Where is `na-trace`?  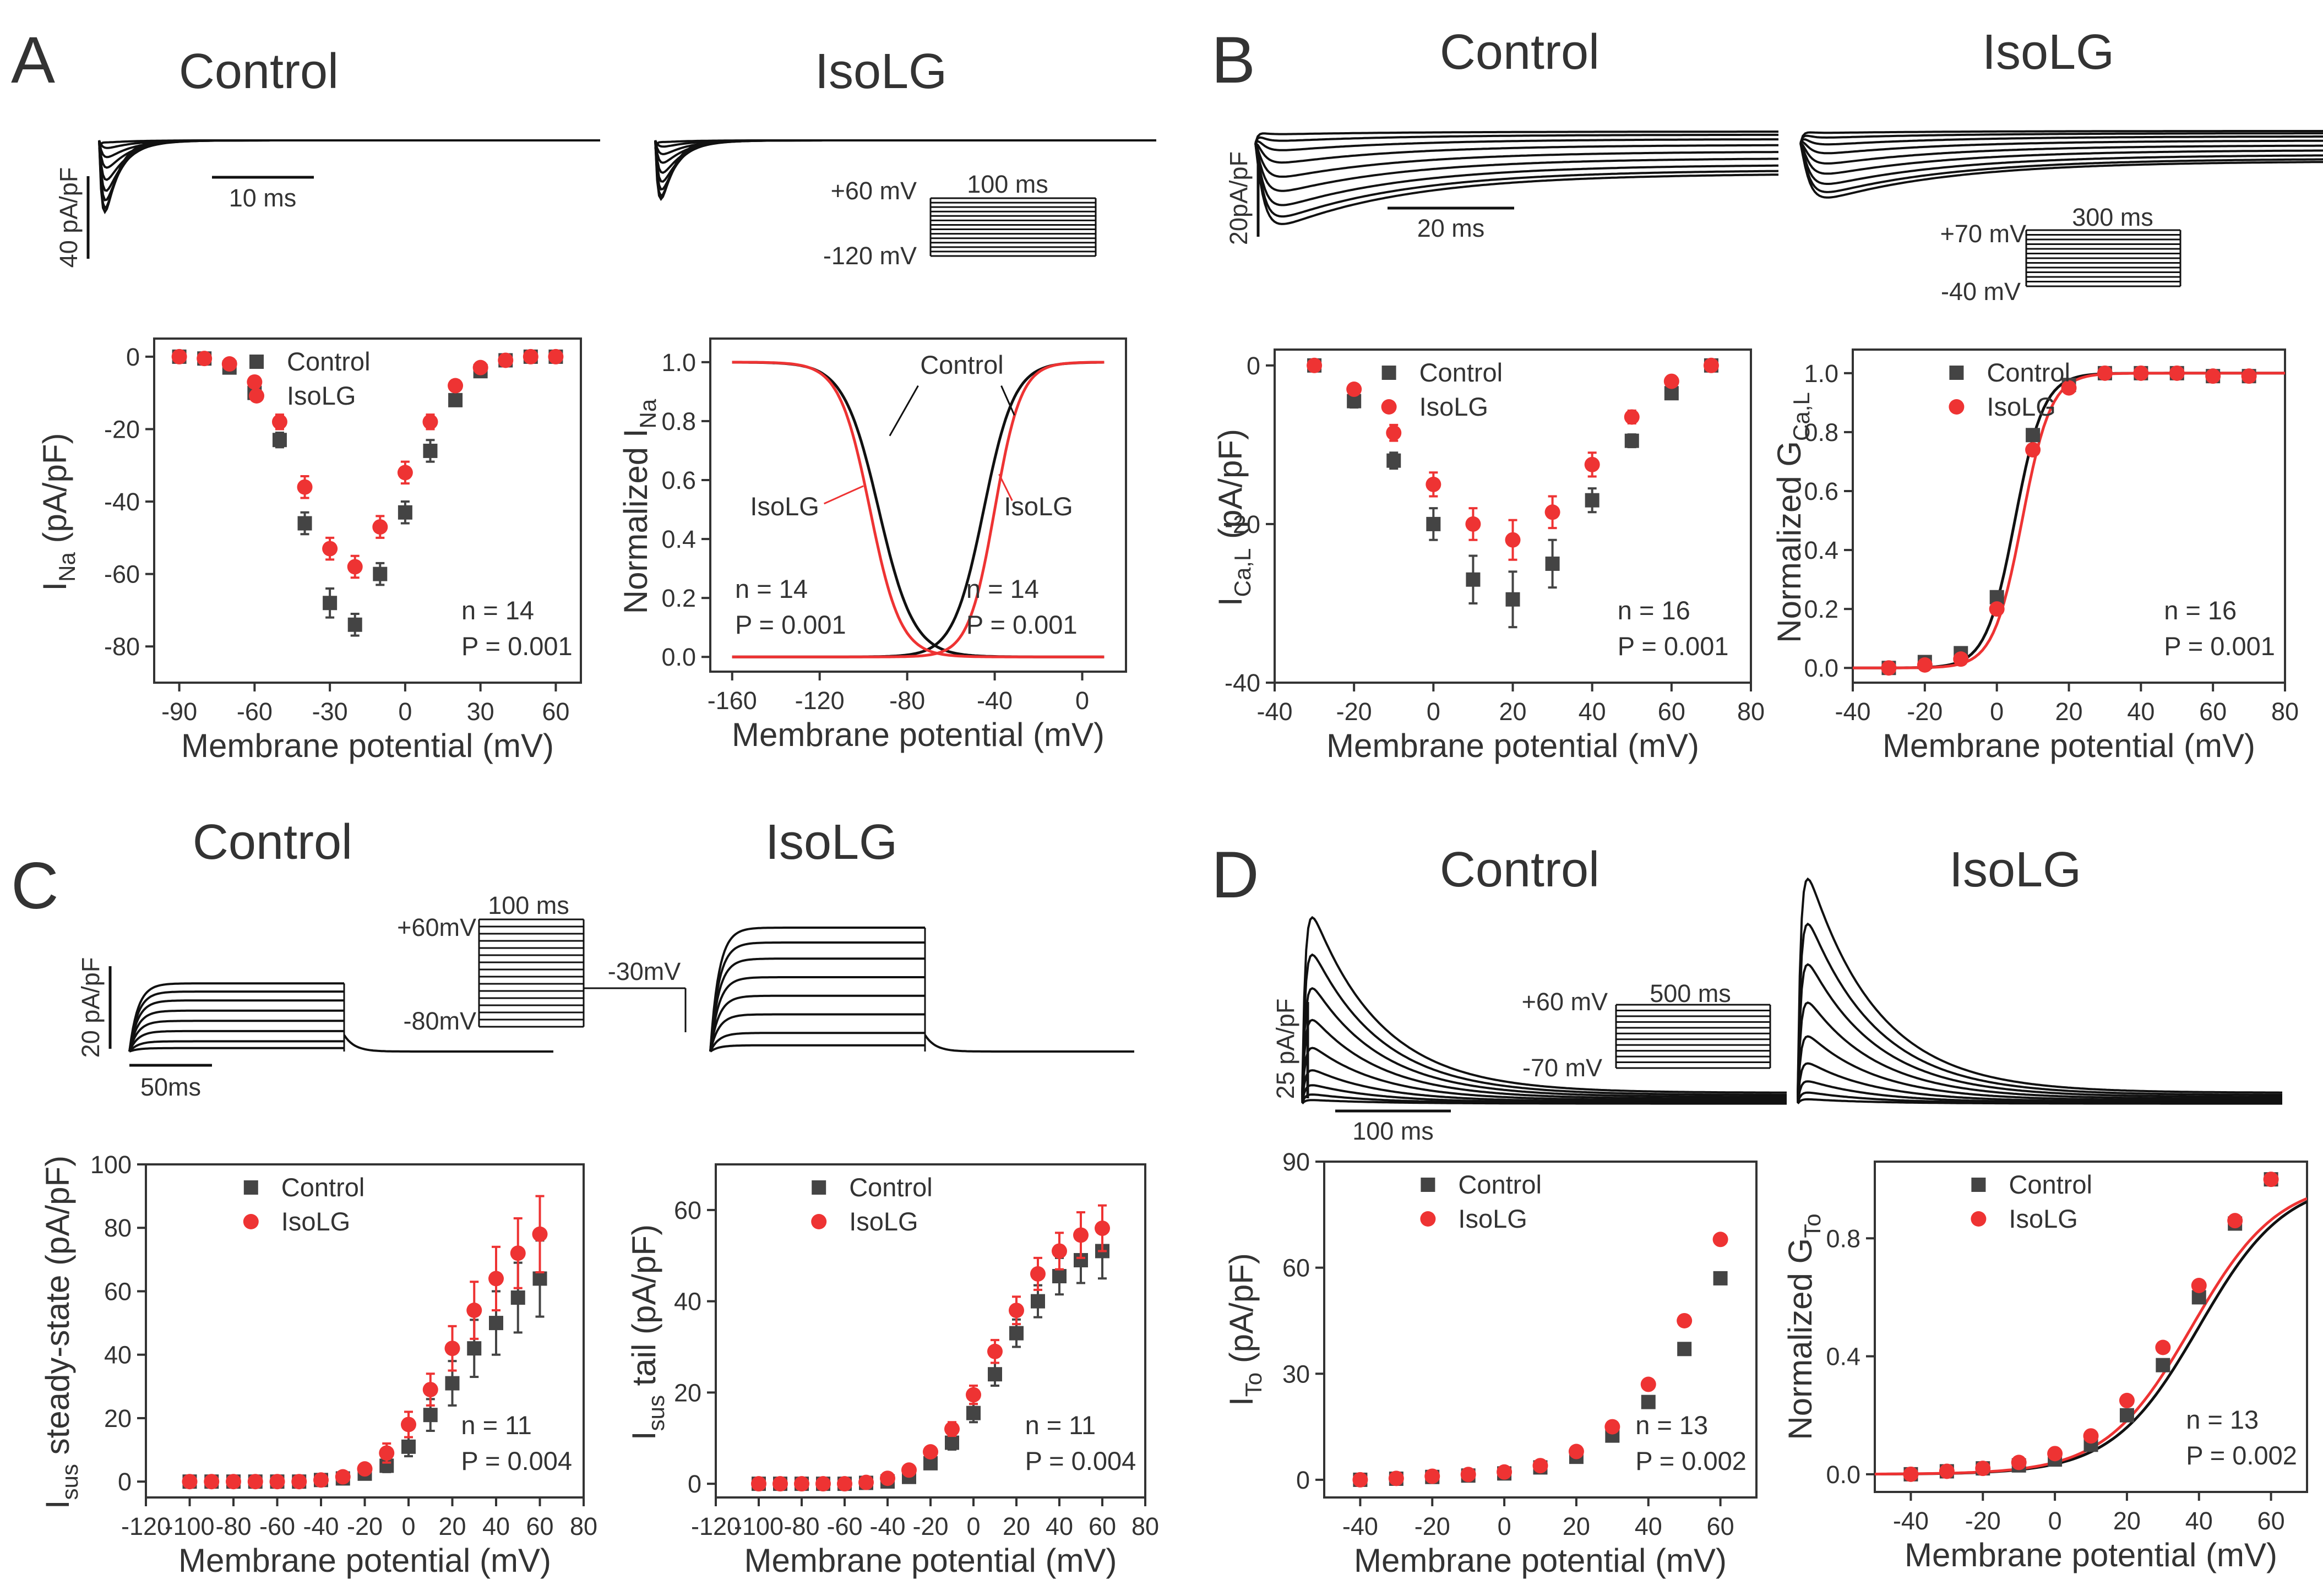 na-trace is located at coordinates (905, 156).